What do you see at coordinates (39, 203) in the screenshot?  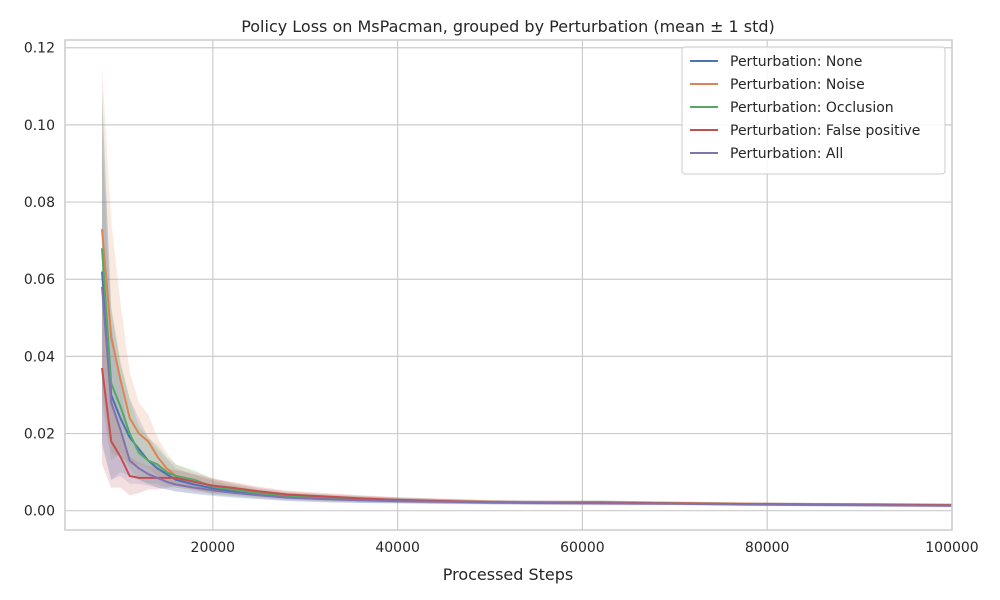 I see `y-tick-label: 0.08` at bounding box center [39, 203].